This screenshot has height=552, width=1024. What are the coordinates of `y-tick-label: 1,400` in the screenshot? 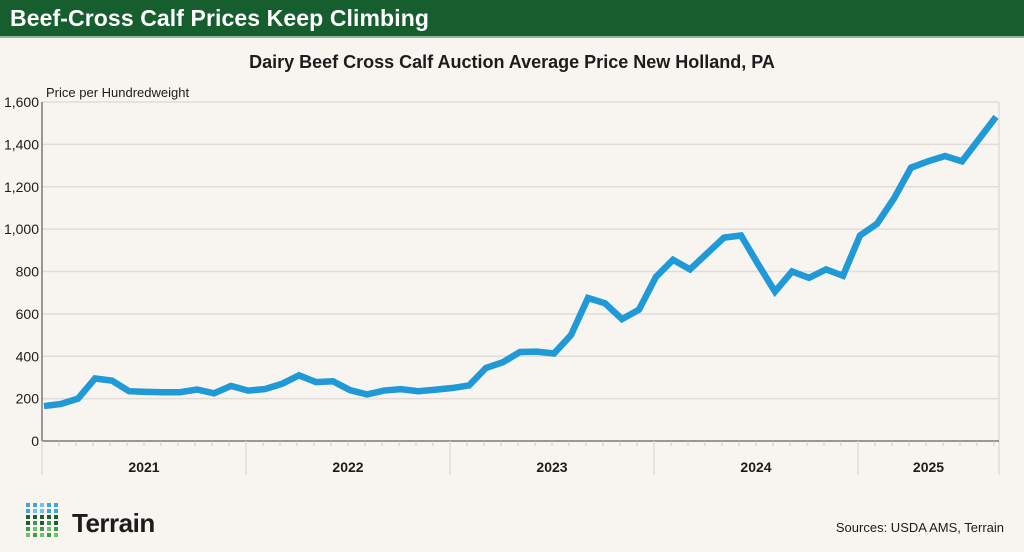 It's located at (21, 144).